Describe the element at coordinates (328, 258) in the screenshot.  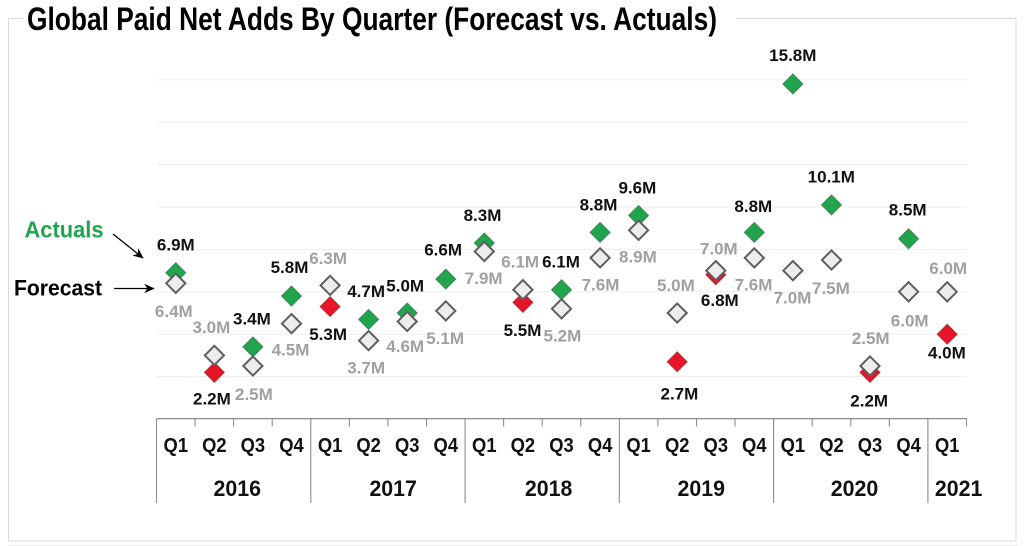
I see `svg-text: 6.3M` at that location.